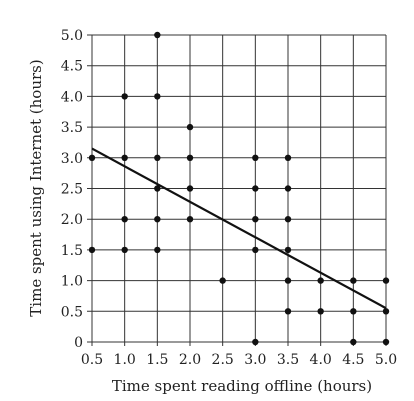  What do you see at coordinates (157, 360) in the screenshot?
I see `x-tick-label: 1.5` at bounding box center [157, 360].